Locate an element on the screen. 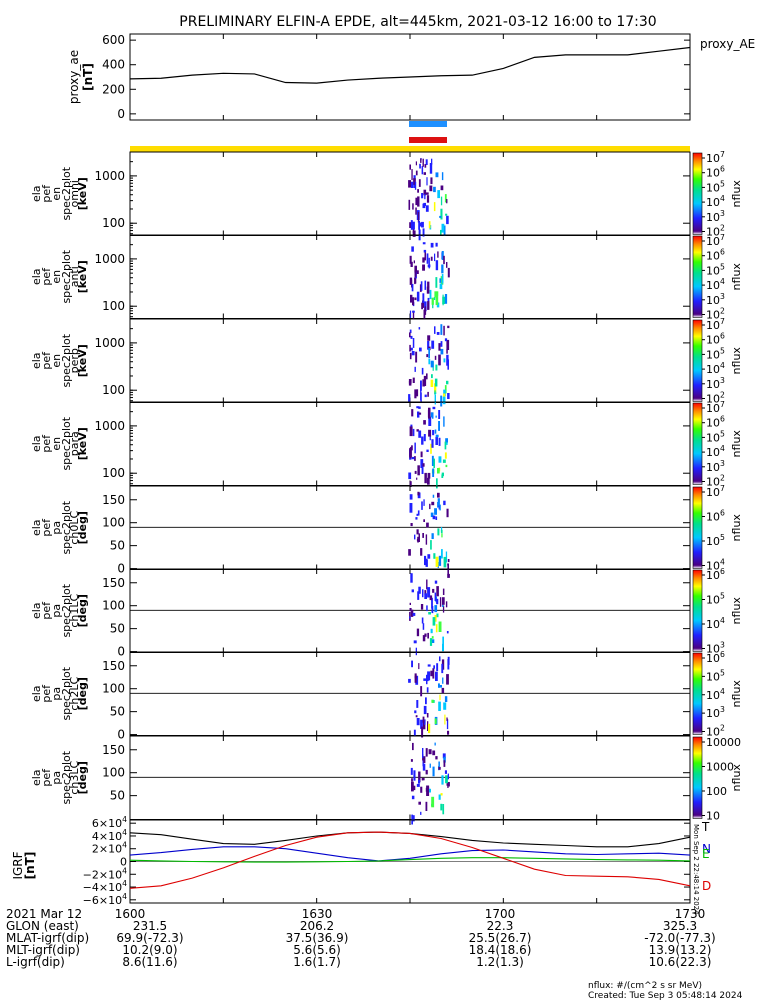  x-annotation-value: 1.2(1.3) is located at coordinates (500, 962).